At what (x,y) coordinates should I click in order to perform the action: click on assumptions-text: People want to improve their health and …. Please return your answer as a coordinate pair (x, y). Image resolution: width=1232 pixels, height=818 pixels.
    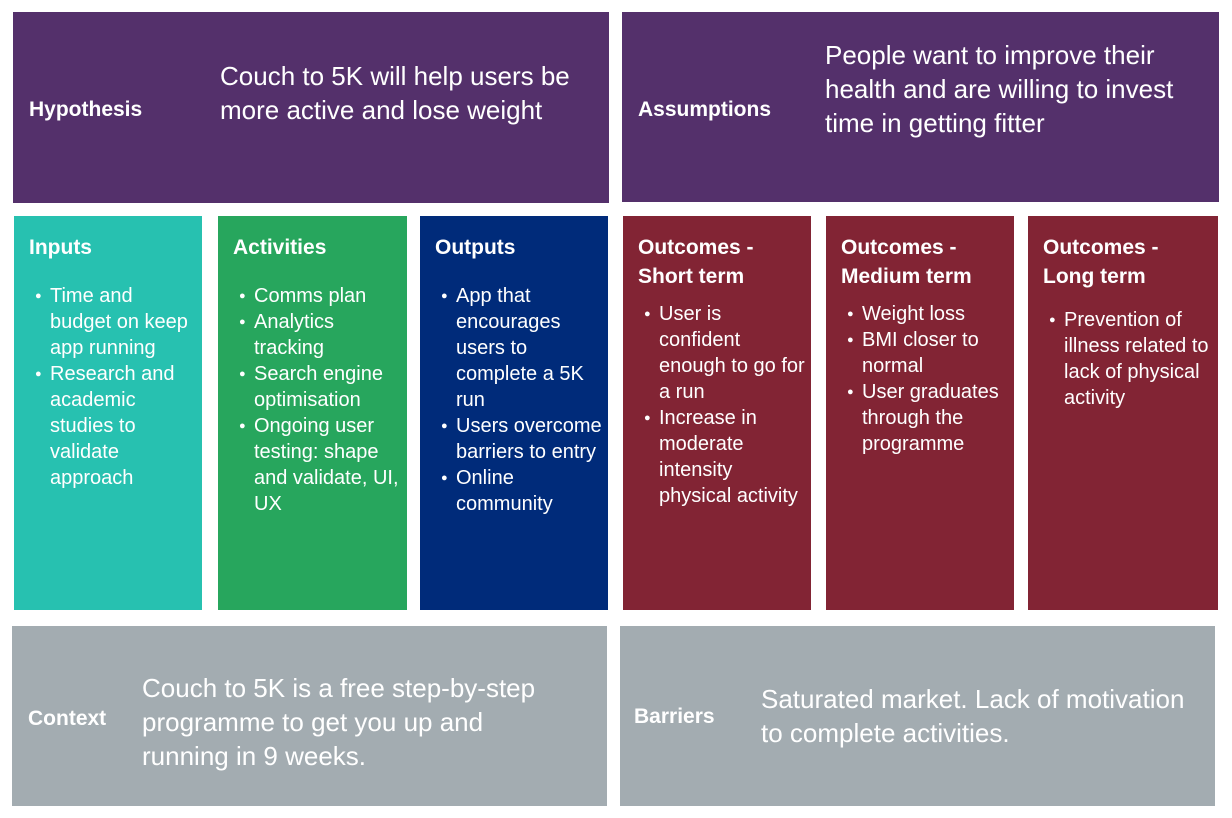
    Looking at the image, I should click on (999, 89).